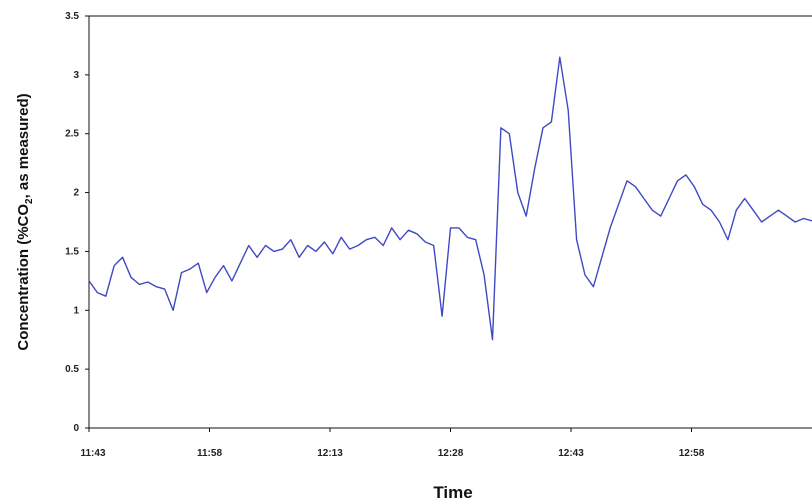 This screenshot has height=504, width=812. I want to click on x-tick-label: 12:28, so click(451, 453).